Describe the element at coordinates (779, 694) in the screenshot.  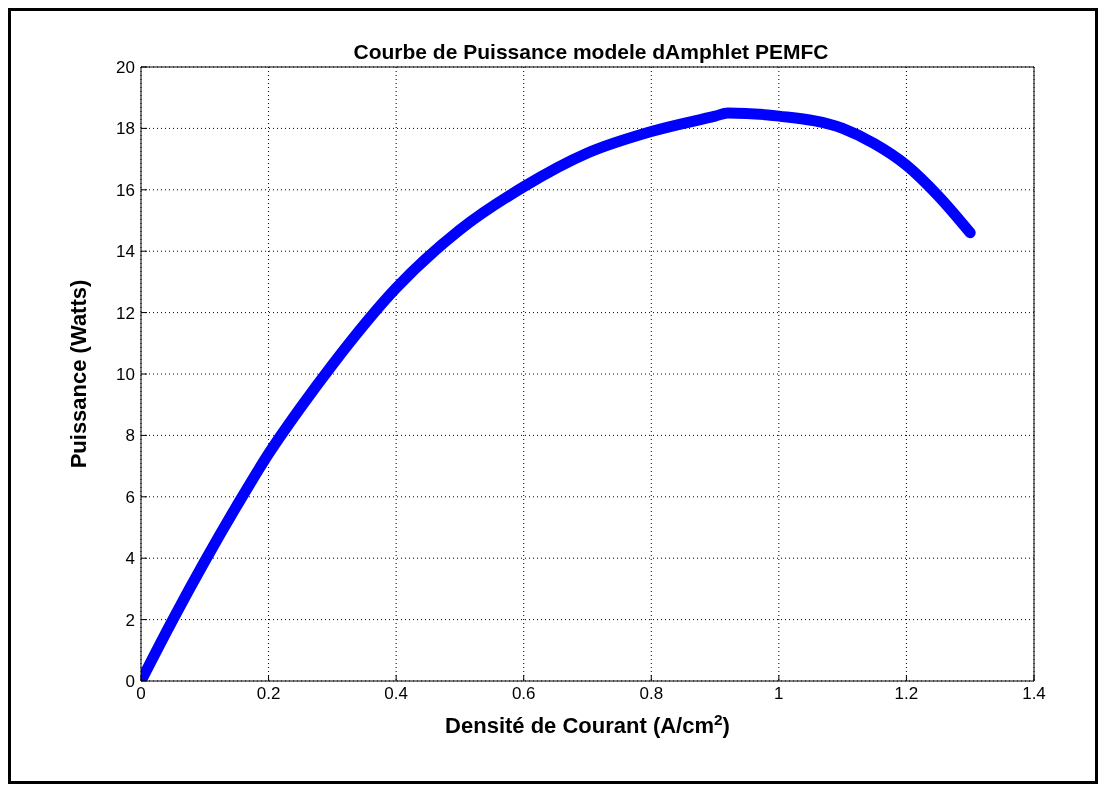
I see `x-tick-label: 1` at that location.